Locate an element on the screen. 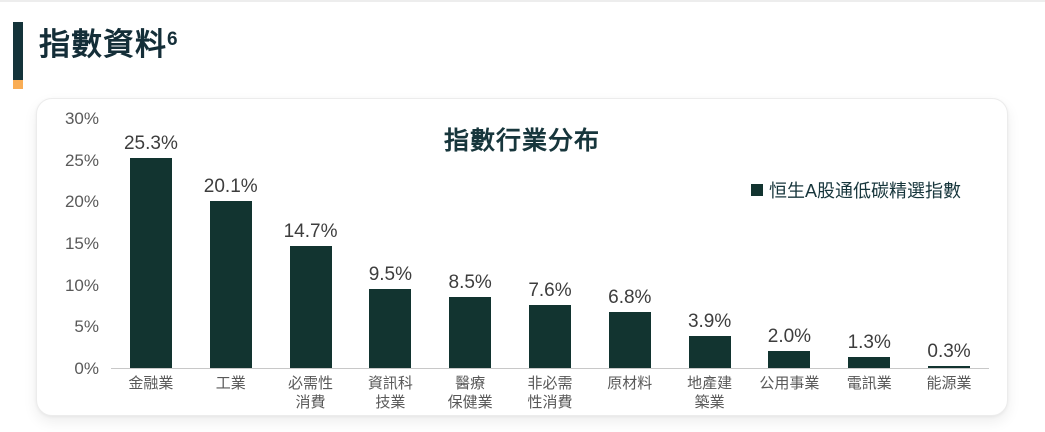 The width and height of the screenshot is (1045, 432). heading-accent-bar is located at coordinates (18, 55).